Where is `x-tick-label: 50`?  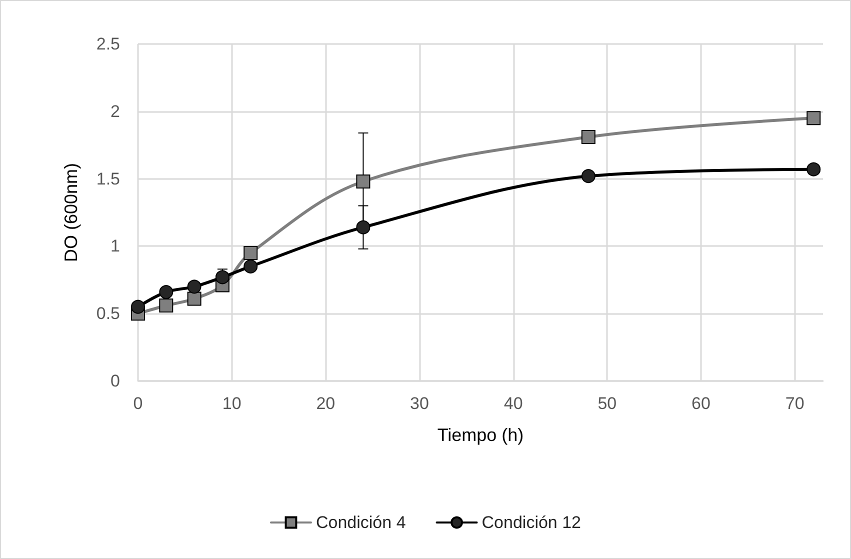
x-tick-label: 50 is located at coordinates (607, 403).